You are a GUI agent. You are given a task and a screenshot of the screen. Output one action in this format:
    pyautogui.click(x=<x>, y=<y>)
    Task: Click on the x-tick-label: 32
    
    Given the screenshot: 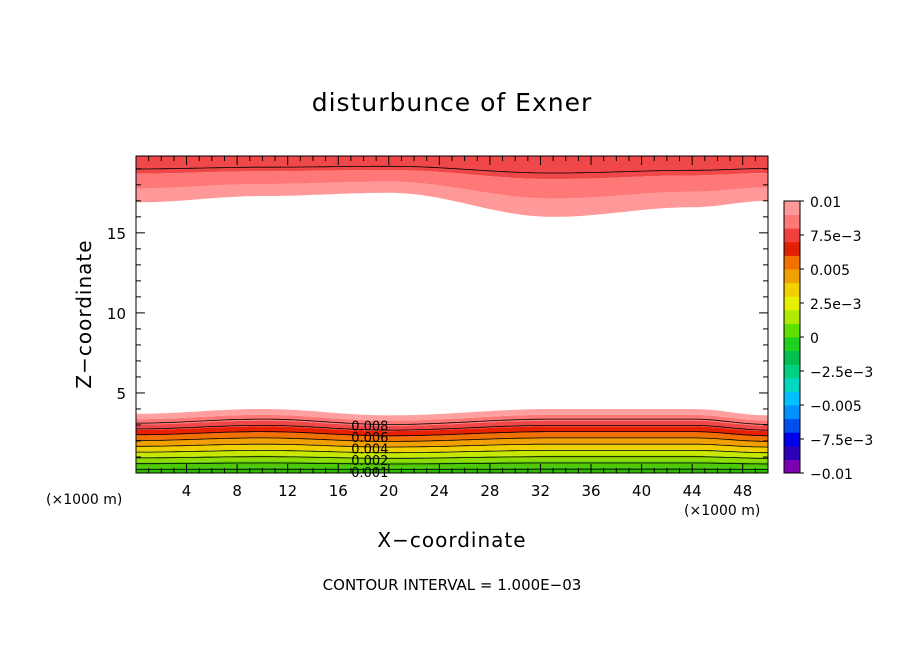 What is the action you would take?
    pyautogui.click(x=540, y=491)
    